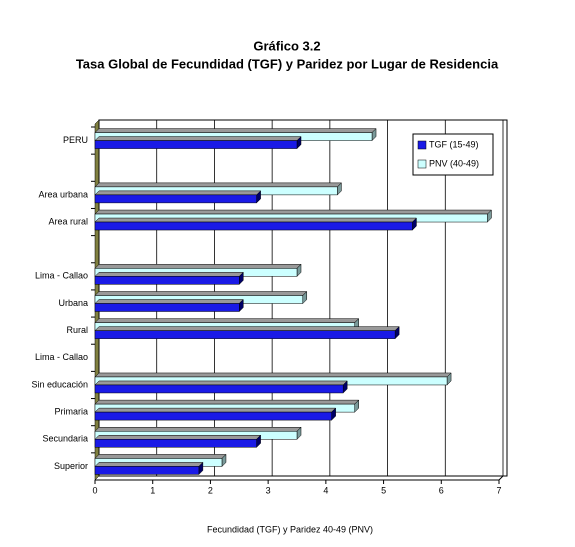  I want to click on x-tick-label: 6, so click(441, 490).